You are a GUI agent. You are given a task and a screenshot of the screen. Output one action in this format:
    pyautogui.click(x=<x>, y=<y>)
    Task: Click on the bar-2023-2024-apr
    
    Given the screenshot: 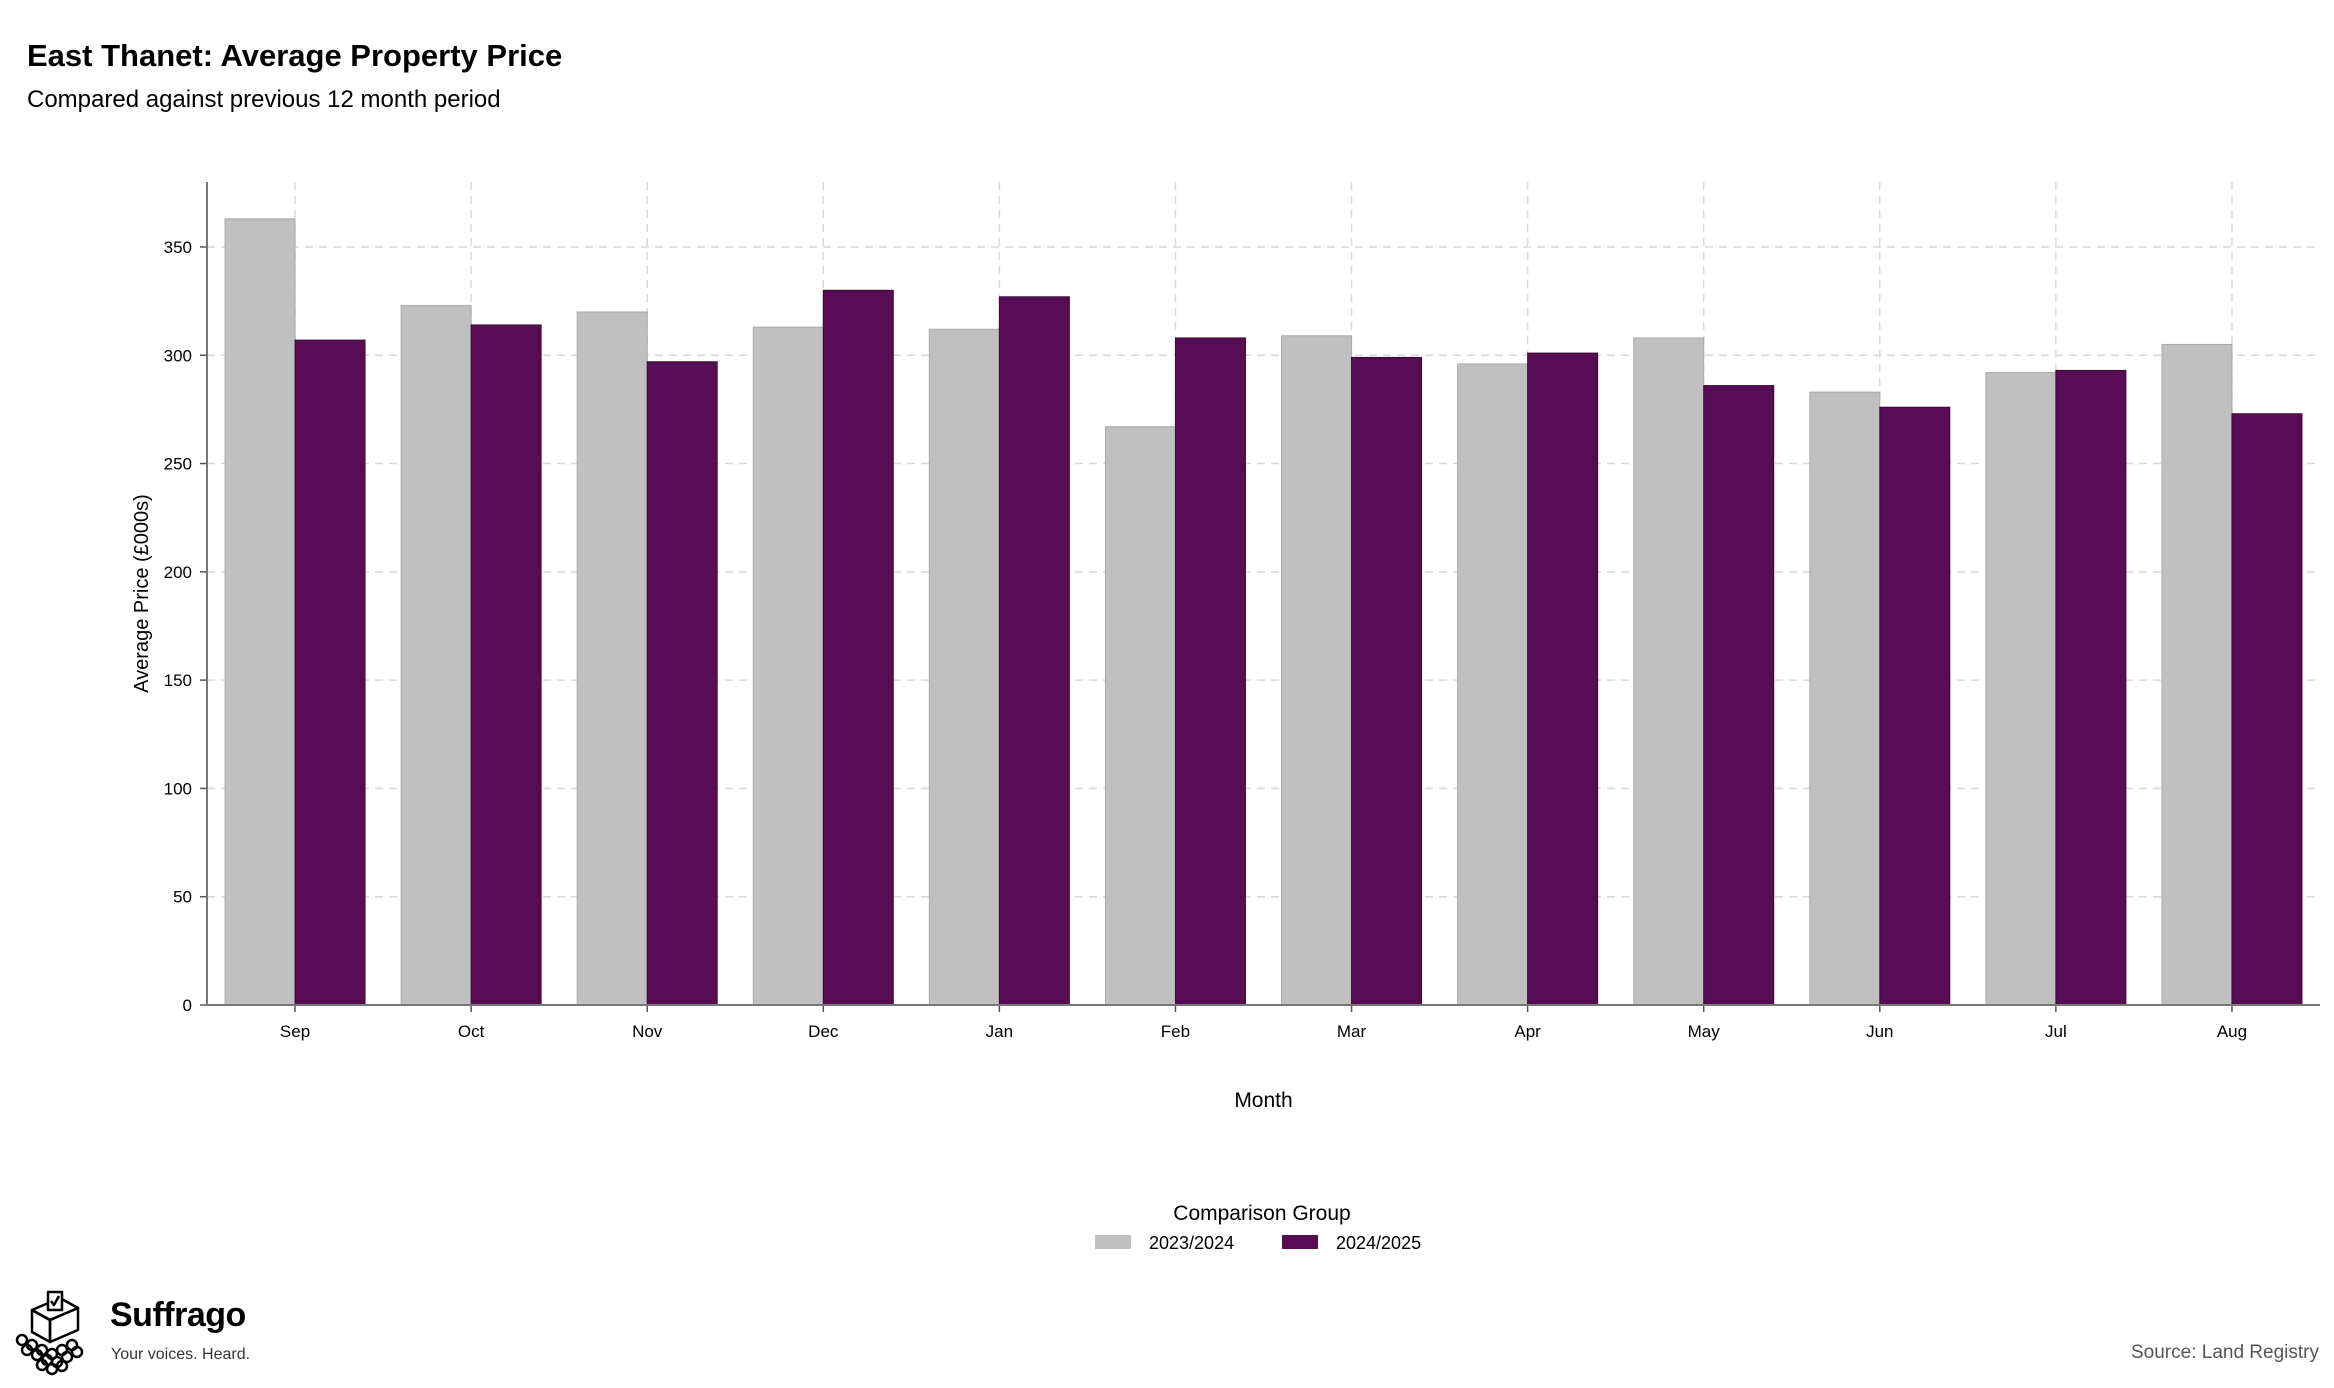 What is the action you would take?
    pyautogui.click(x=1493, y=684)
    